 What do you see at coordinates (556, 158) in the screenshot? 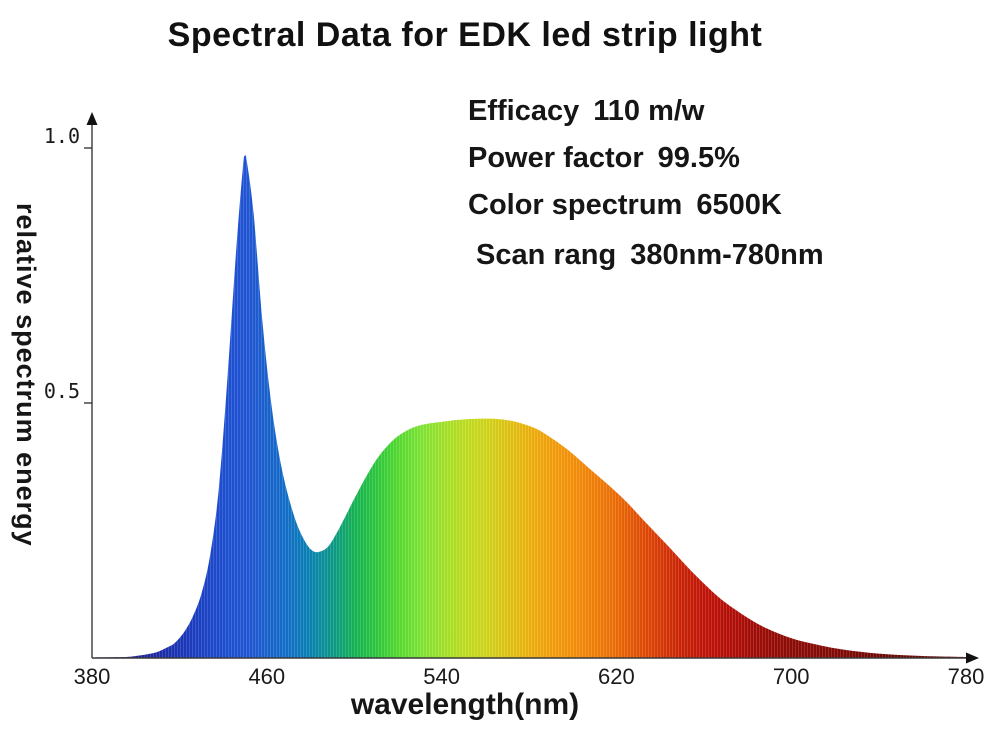
I see `annotation-label: Power factor` at bounding box center [556, 158].